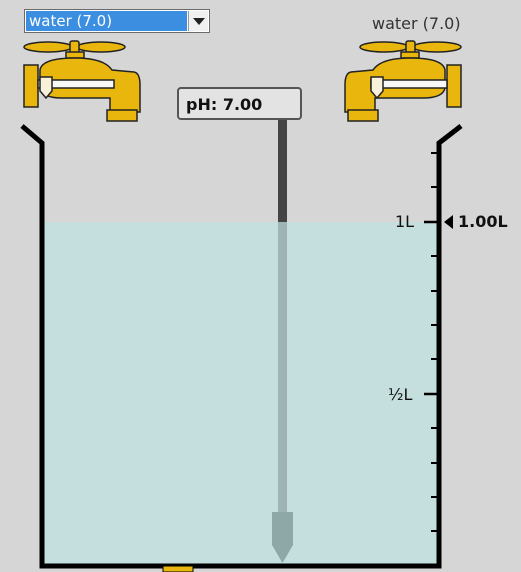  I want to click on volume-readout: 1.00L, so click(483, 221).